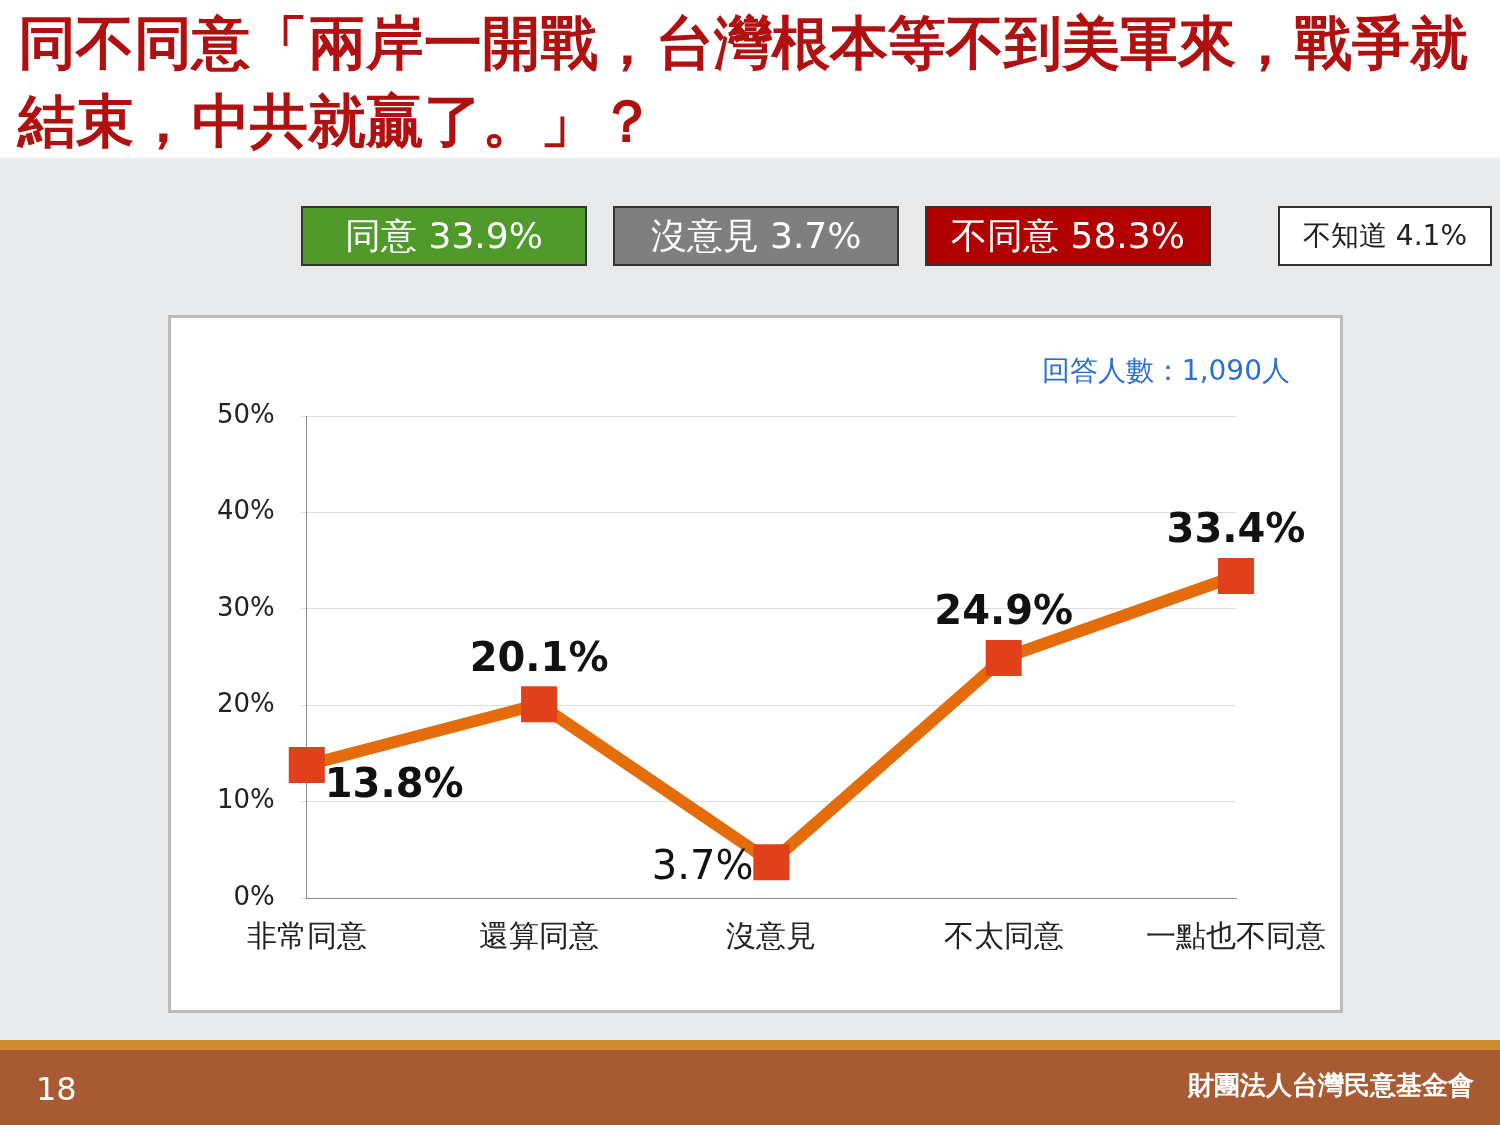 The width and height of the screenshot is (1500, 1125). Describe the element at coordinates (771, 935) in the screenshot. I see `x-tick-label: 沒意見` at that location.